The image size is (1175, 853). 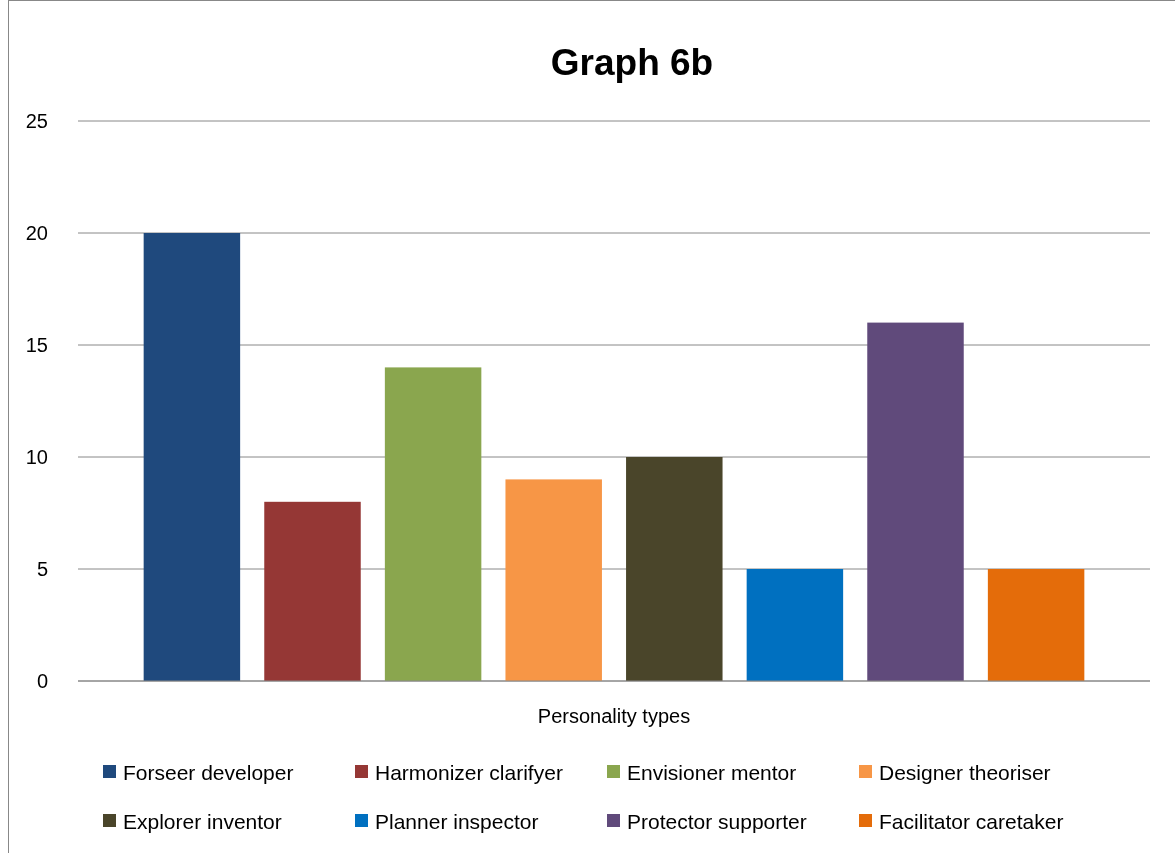 I want to click on x-tick-label: Personality types, so click(x=614, y=716).